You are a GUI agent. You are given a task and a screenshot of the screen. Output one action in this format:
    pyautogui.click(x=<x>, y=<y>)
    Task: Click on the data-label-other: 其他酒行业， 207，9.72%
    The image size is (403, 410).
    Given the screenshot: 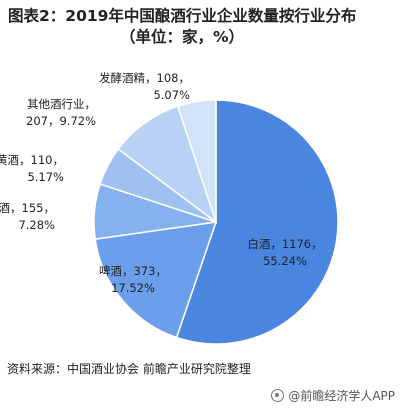 What is the action you would take?
    pyautogui.click(x=61, y=112)
    